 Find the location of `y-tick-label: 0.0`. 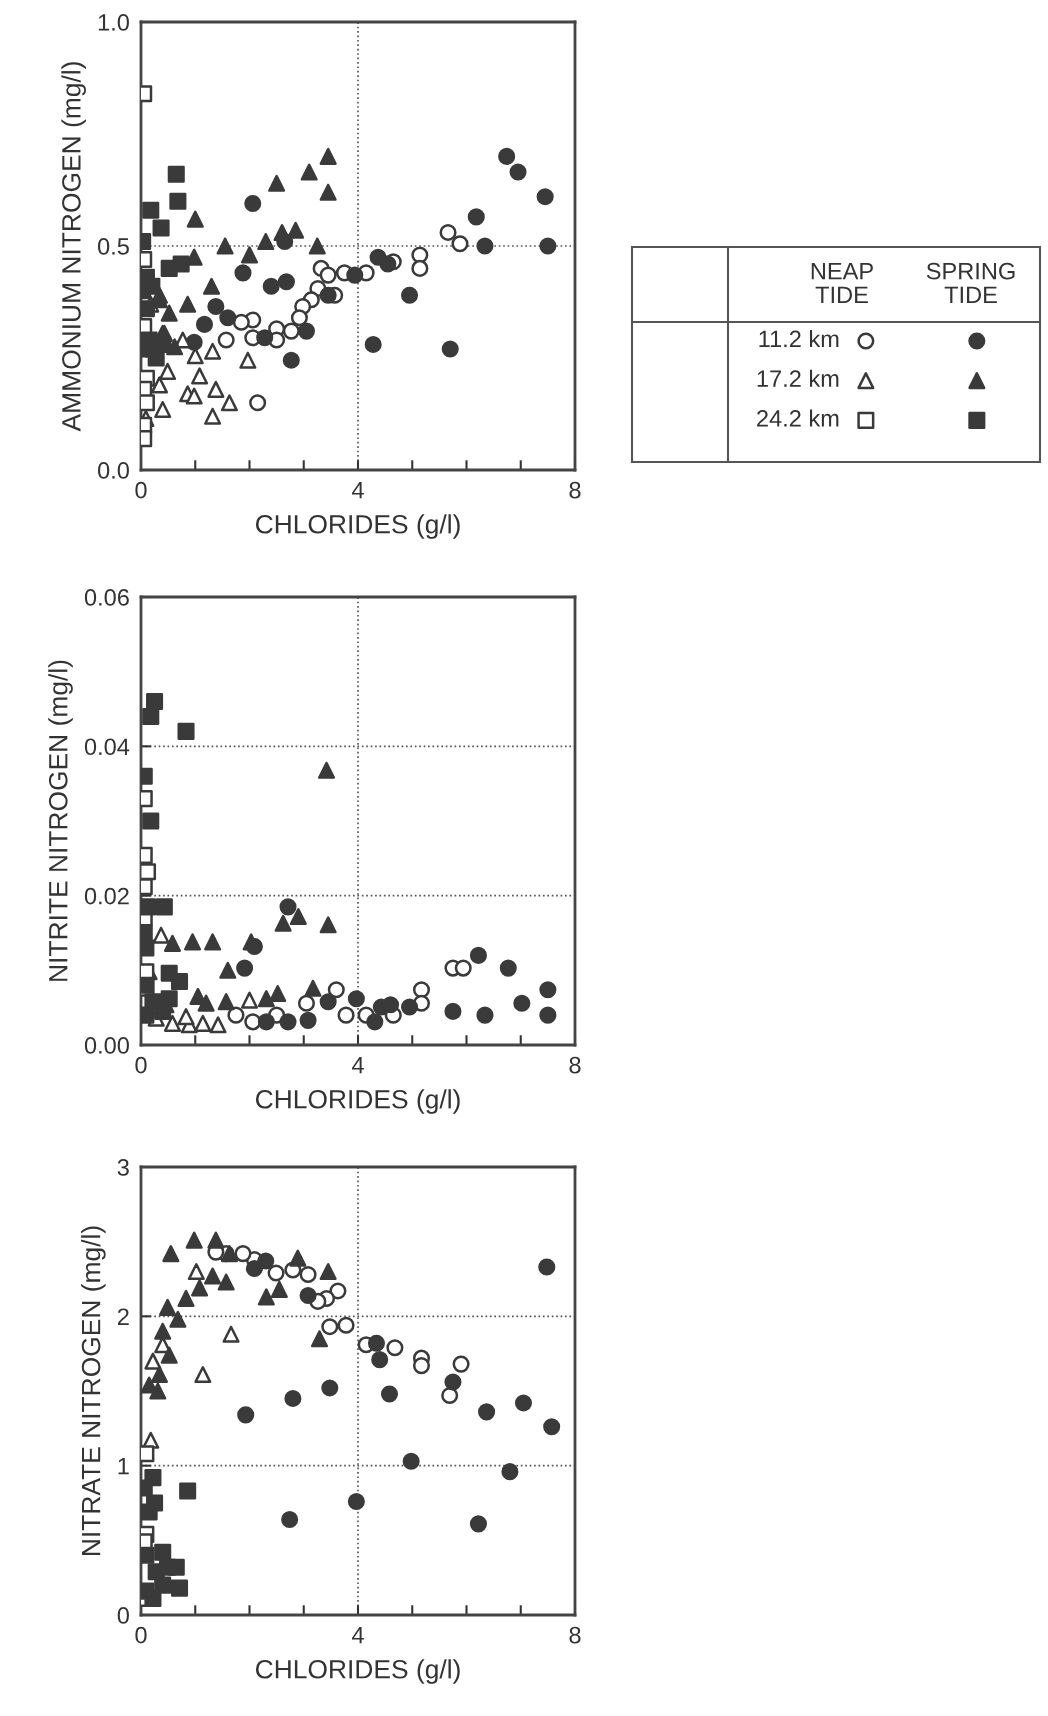

y-tick-label: 0.0 is located at coordinates (113, 470).